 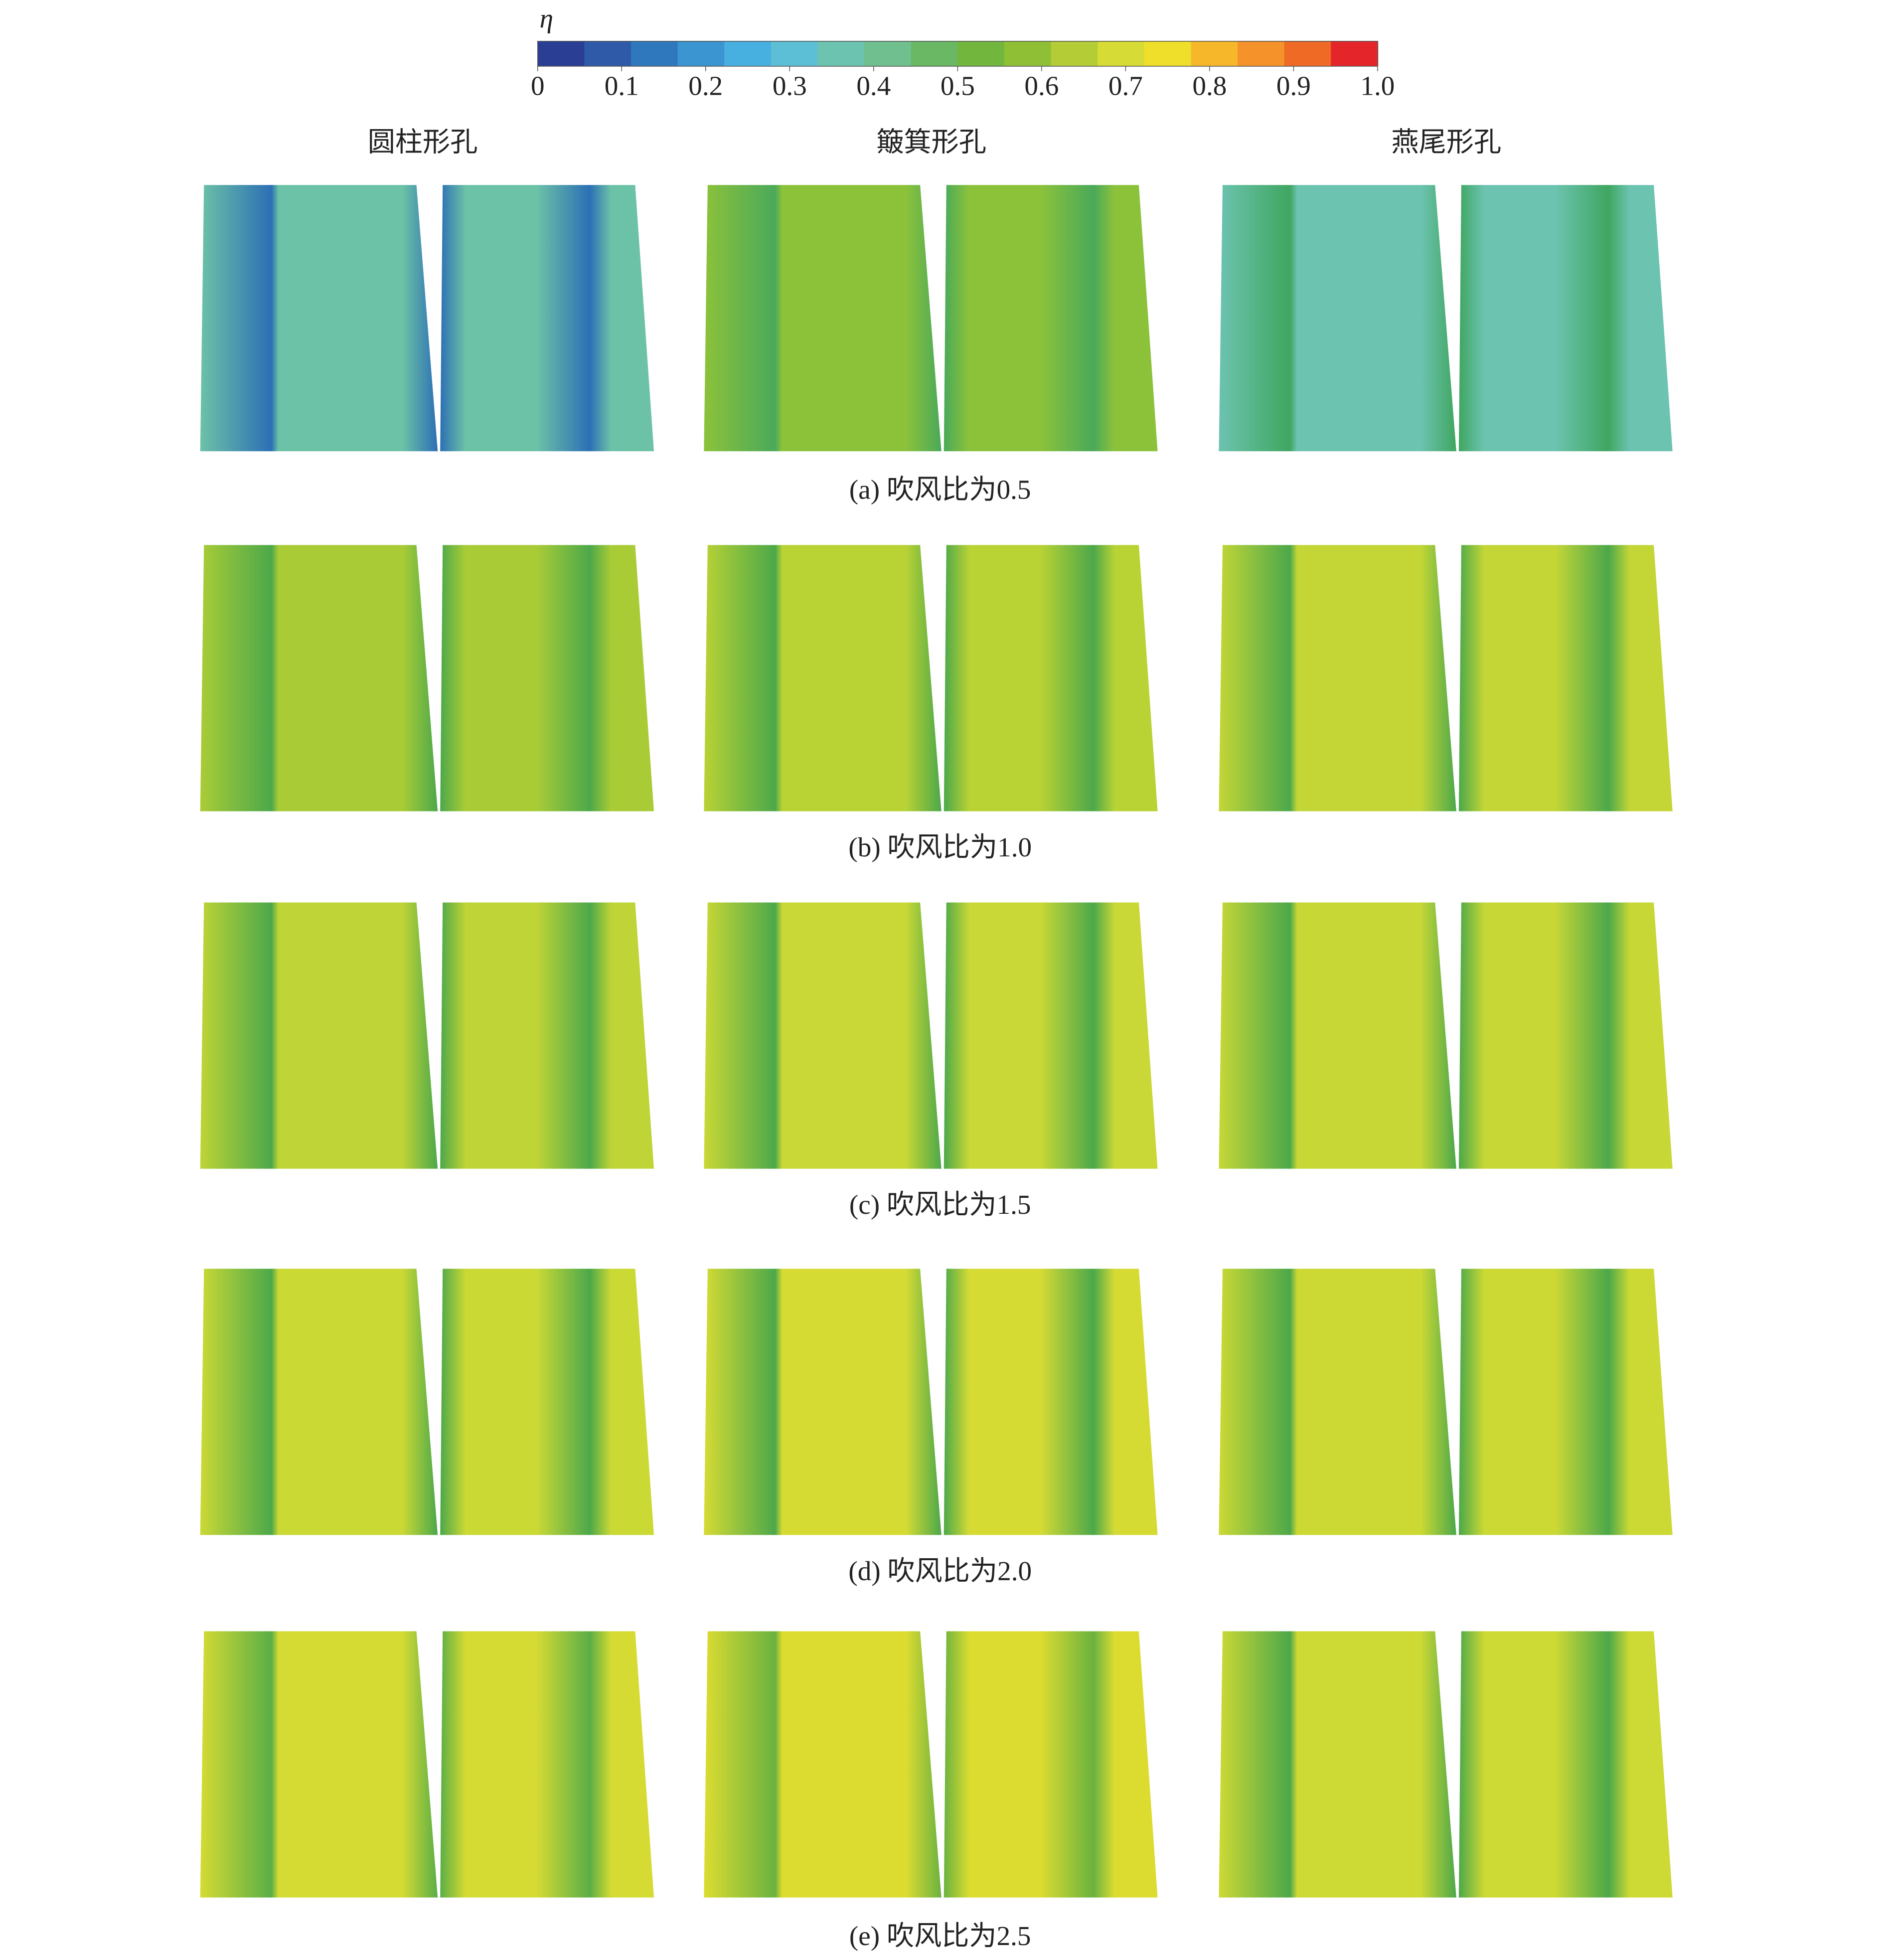 What do you see at coordinates (538, 86) in the screenshot?
I see `colorbar-tick-label: 0` at bounding box center [538, 86].